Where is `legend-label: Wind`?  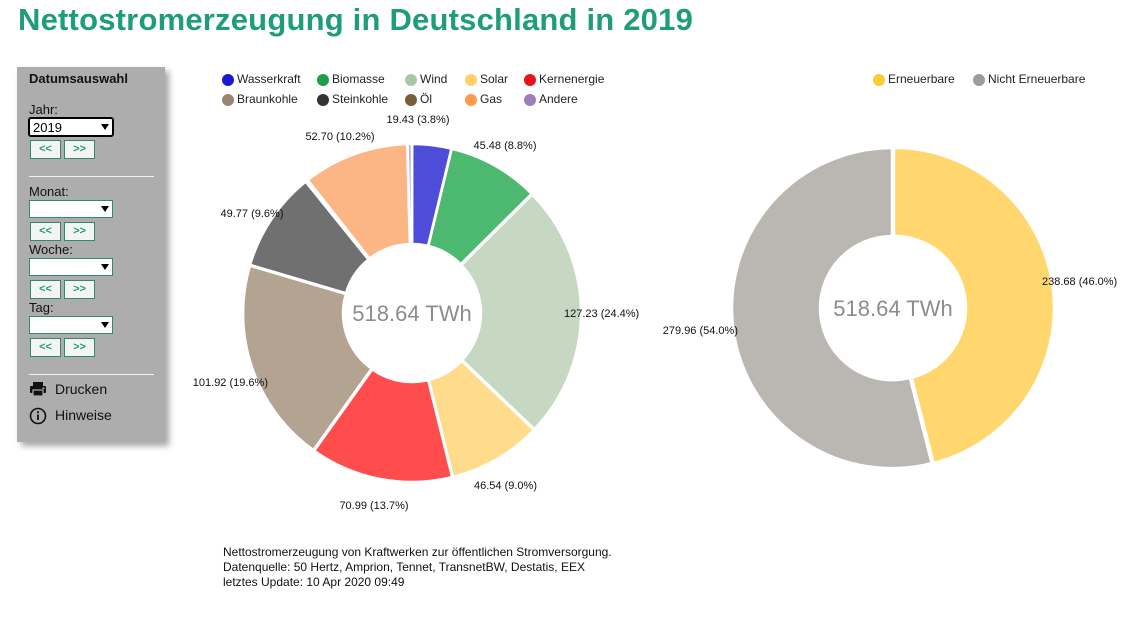 legend-label: Wind is located at coordinates (434, 79).